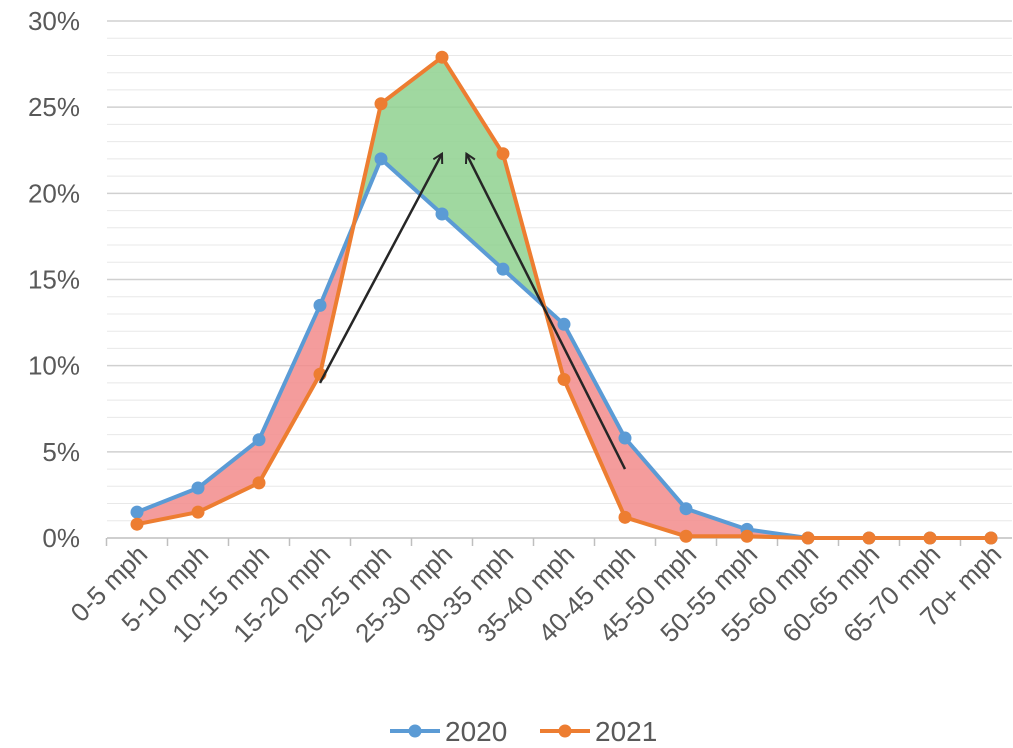 This screenshot has height=748, width=1013. Describe the element at coordinates (61, 452) in the screenshot. I see `y-tick-label: 5%` at that location.